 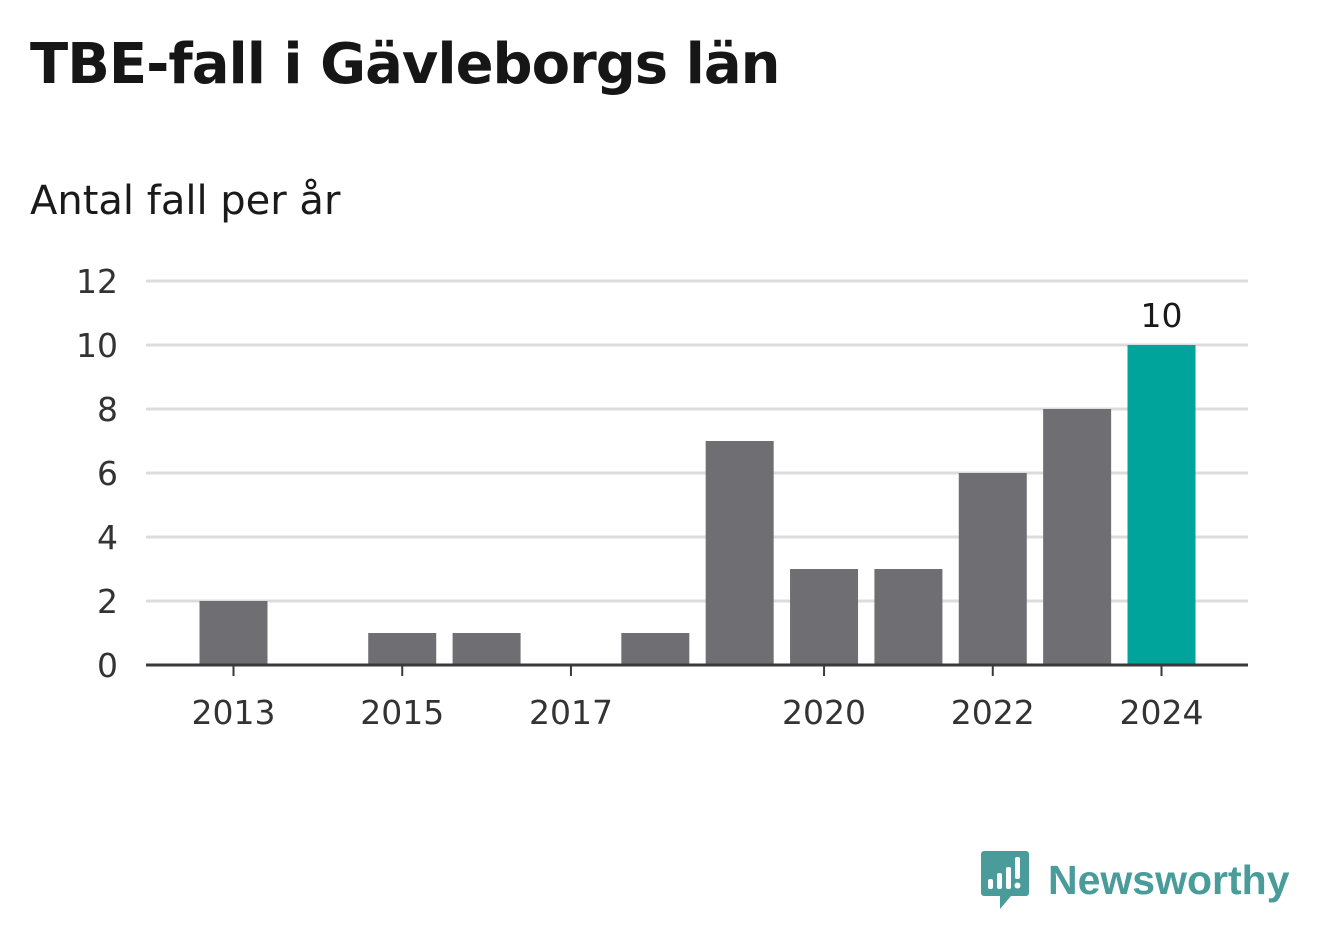 I want to click on bar-2015, so click(x=402, y=649).